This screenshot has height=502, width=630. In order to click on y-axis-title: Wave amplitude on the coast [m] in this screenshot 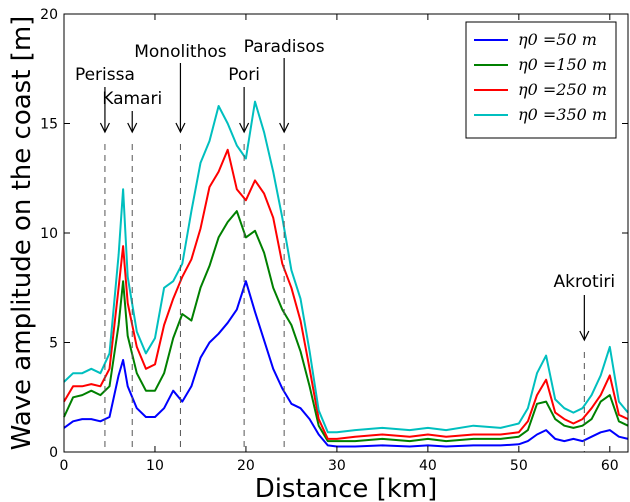, I will do `click(22, 233)`.